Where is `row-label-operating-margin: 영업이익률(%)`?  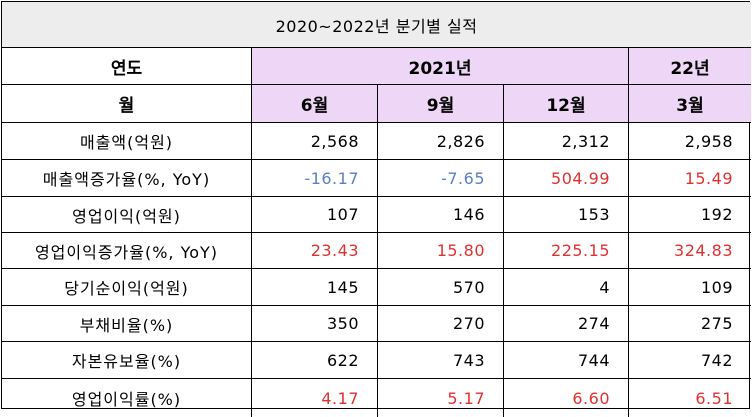
row-label-operating-margin: 영업이익률(%) is located at coordinates (127, 398).